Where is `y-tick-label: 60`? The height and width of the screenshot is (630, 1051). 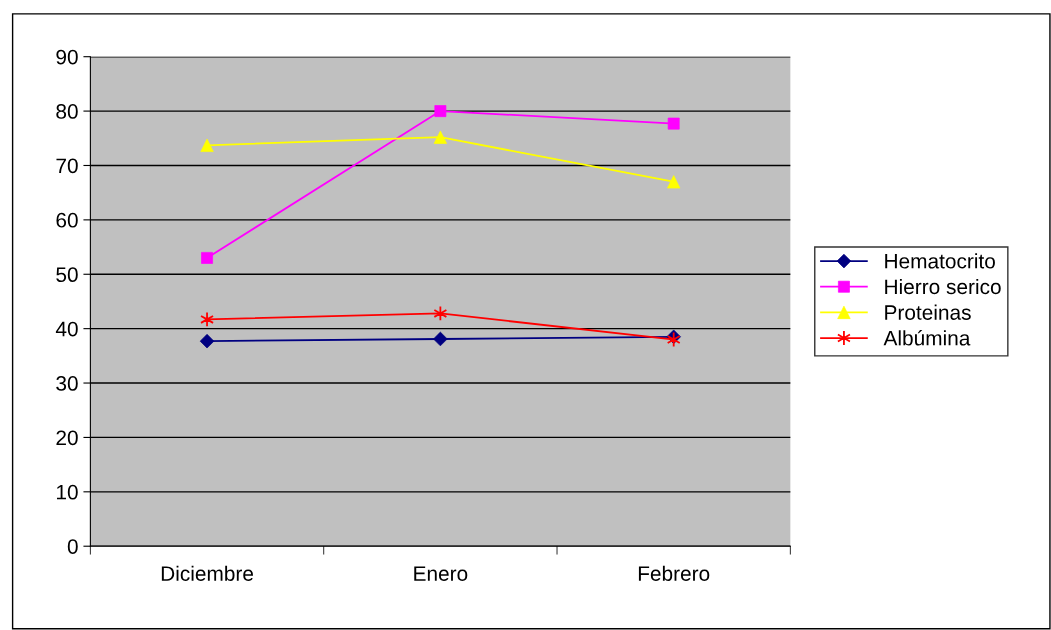
y-tick-label: 60 is located at coordinates (67, 220).